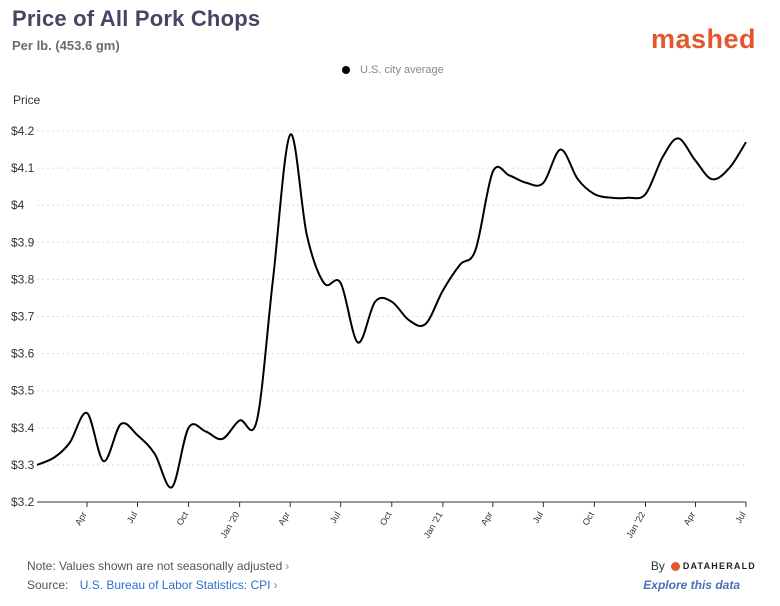 The height and width of the screenshot is (606, 780). What do you see at coordinates (136, 18) in the screenshot?
I see `chart-title: Price of All Pork Chops` at bounding box center [136, 18].